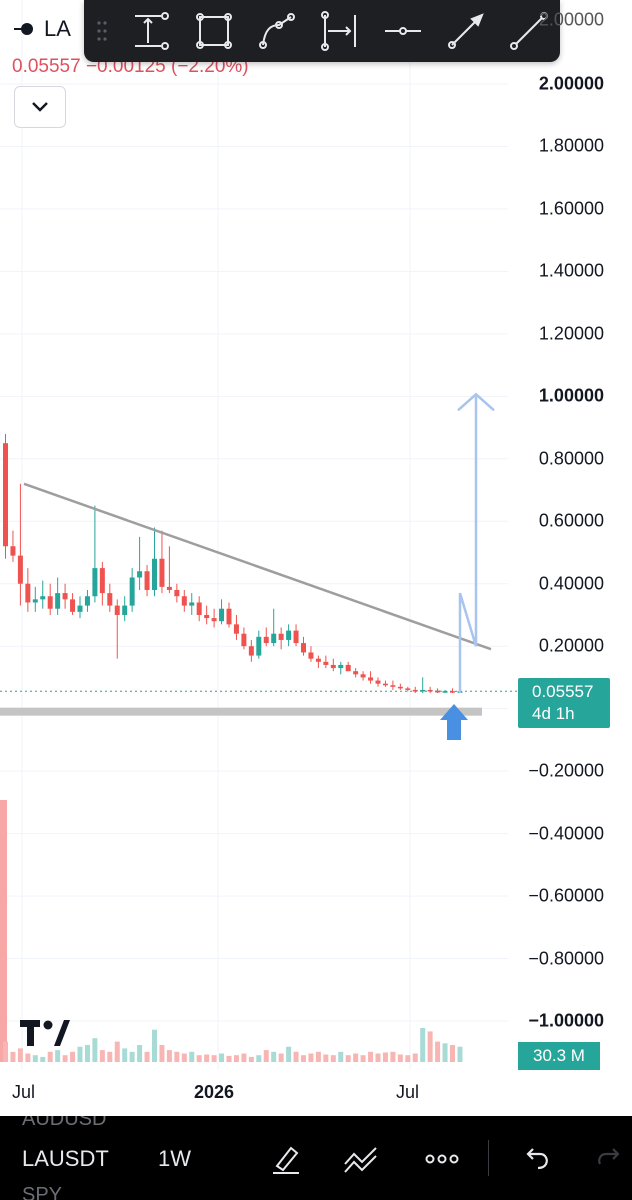  Describe the element at coordinates (362, 1159) in the screenshot. I see `drawing-tools-icon` at that location.